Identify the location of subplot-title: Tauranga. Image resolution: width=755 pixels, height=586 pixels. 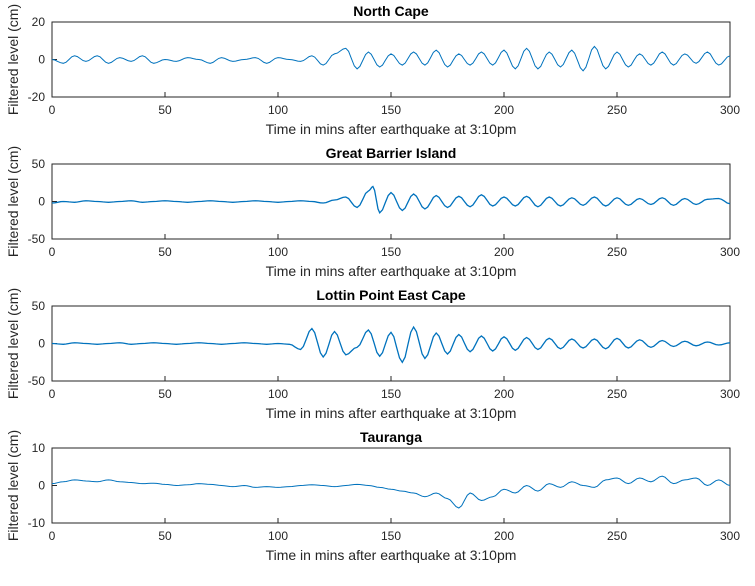
(391, 437).